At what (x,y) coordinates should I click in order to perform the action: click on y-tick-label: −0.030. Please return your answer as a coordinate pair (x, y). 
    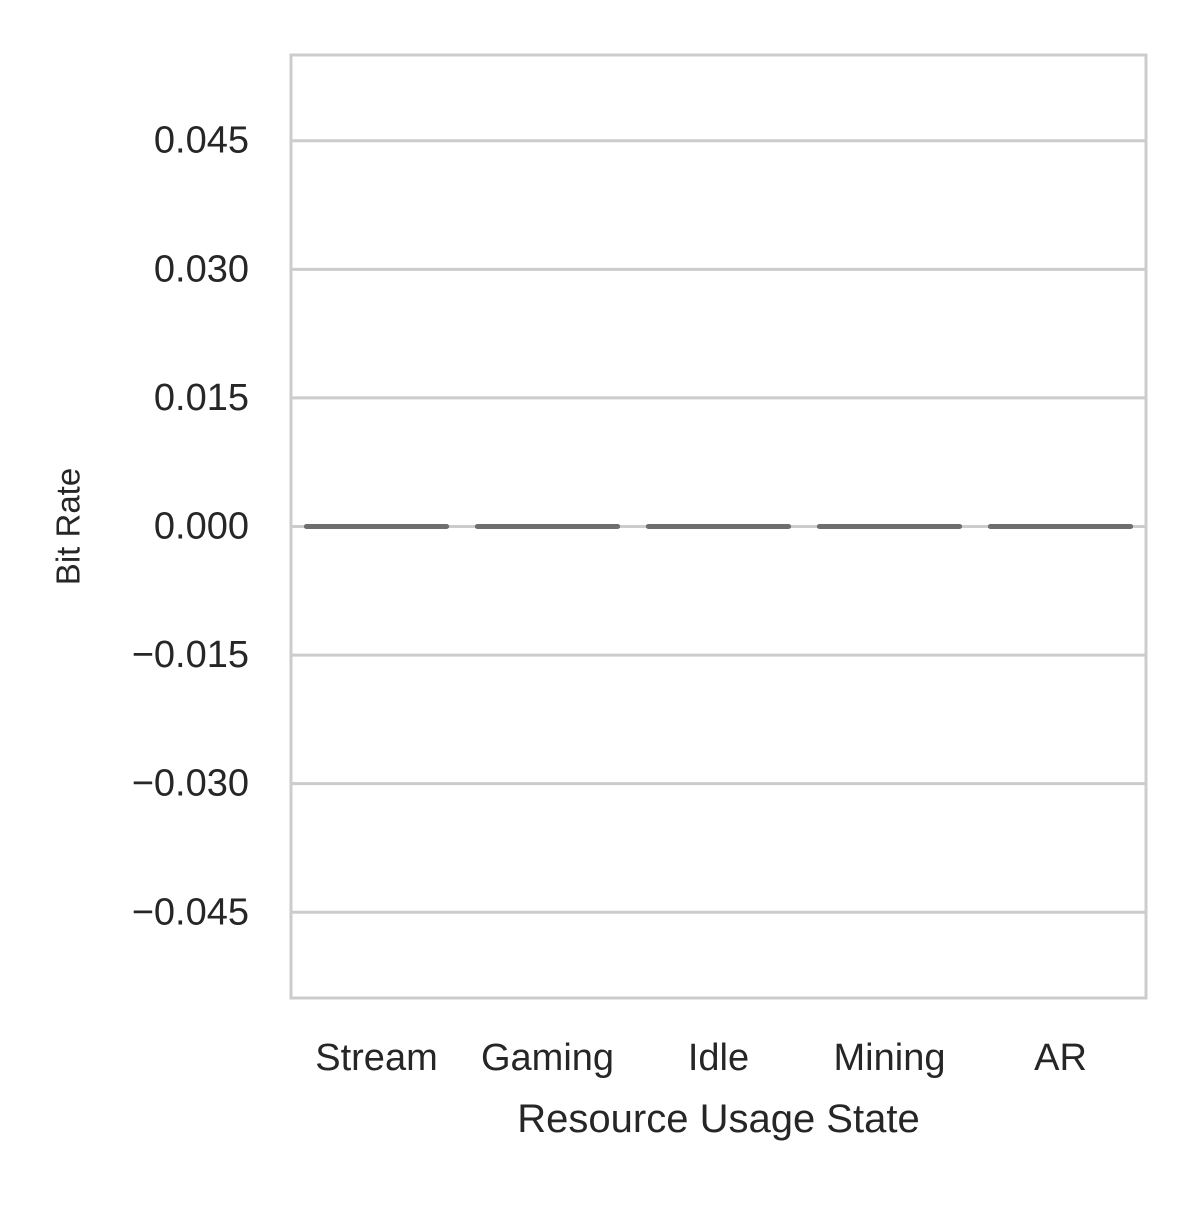
    Looking at the image, I should click on (190, 784).